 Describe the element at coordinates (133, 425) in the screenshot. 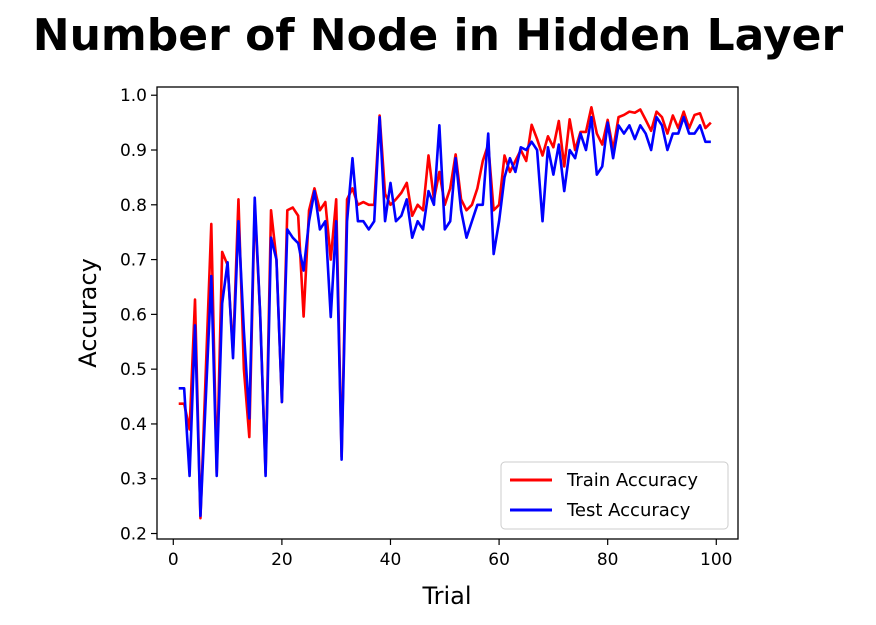

I see `y-tick-label: 0.4` at that location.